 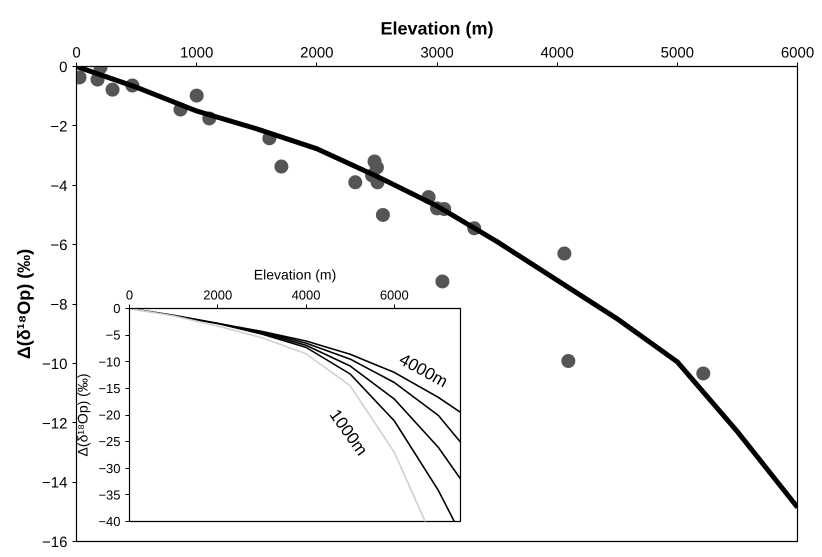 I want to click on y-tick-label: −14, so click(x=55, y=483).